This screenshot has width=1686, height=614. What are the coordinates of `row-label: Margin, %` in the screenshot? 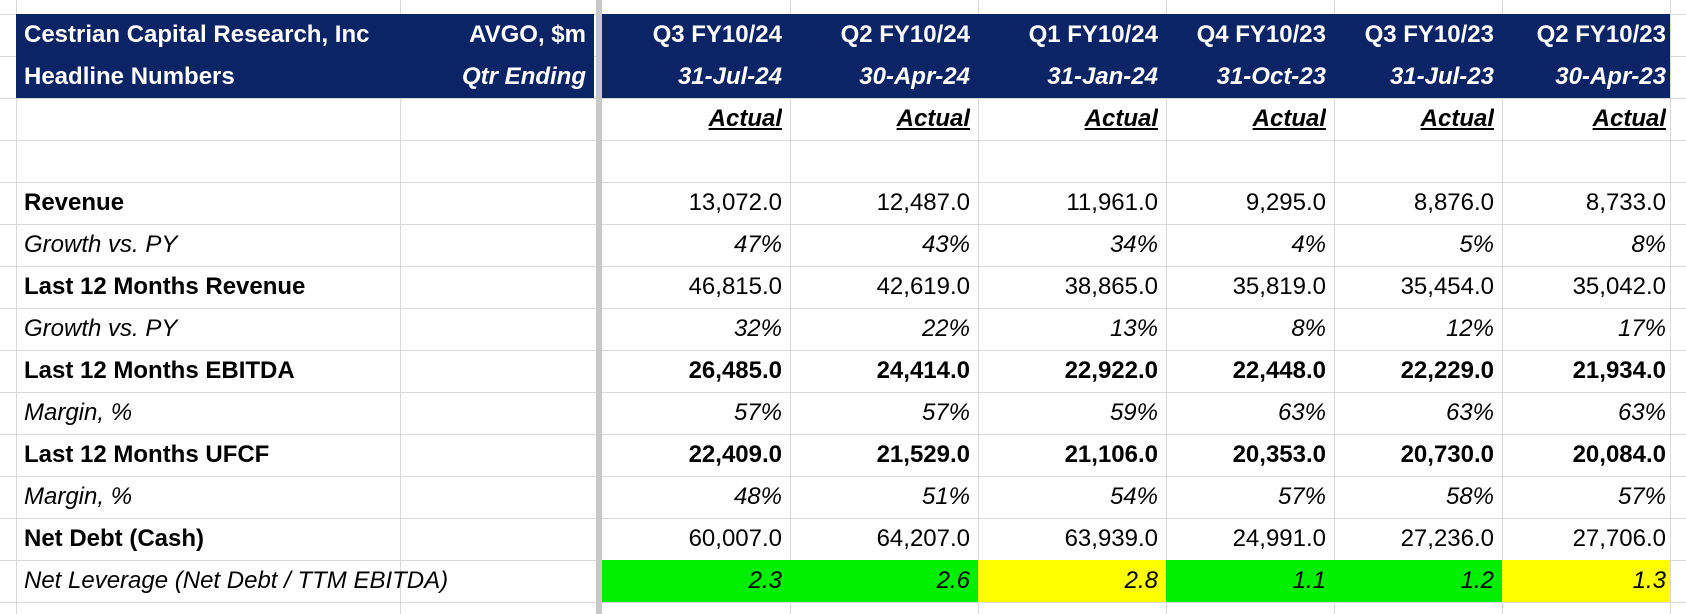 It's located at (78, 496).